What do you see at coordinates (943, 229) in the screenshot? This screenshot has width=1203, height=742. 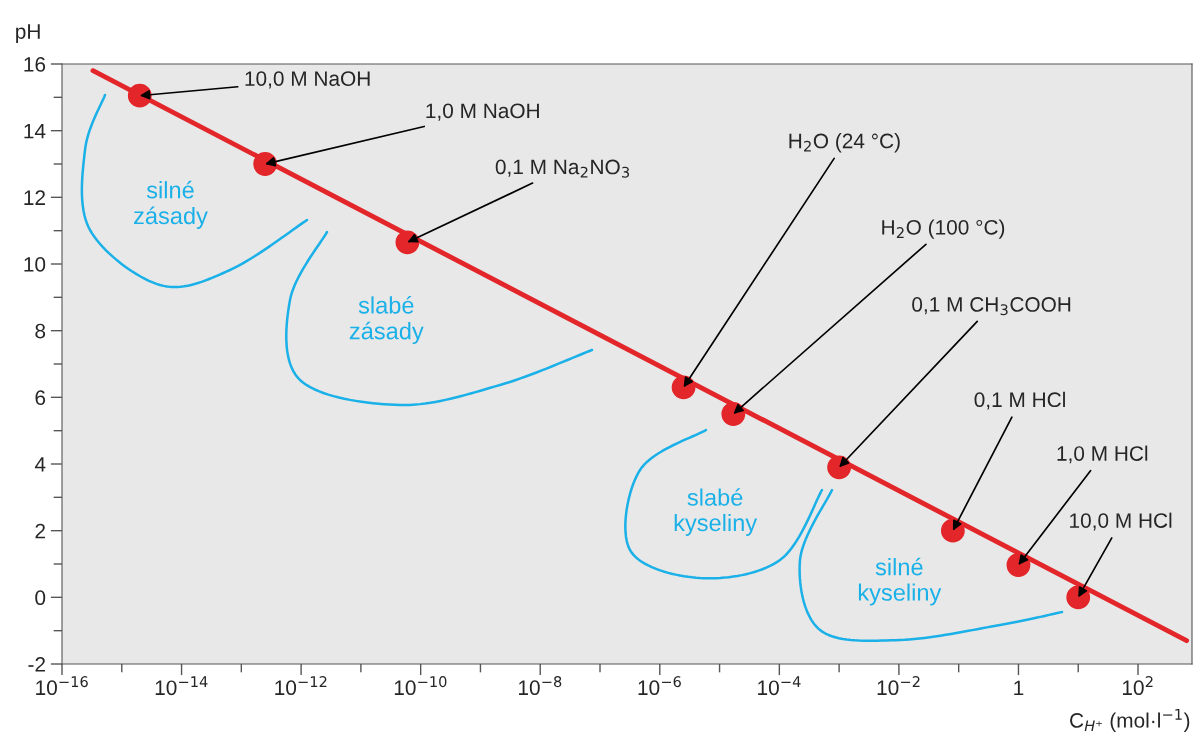 I see `annotation: H$_{2}$O (100 °C)` at bounding box center [943, 229].